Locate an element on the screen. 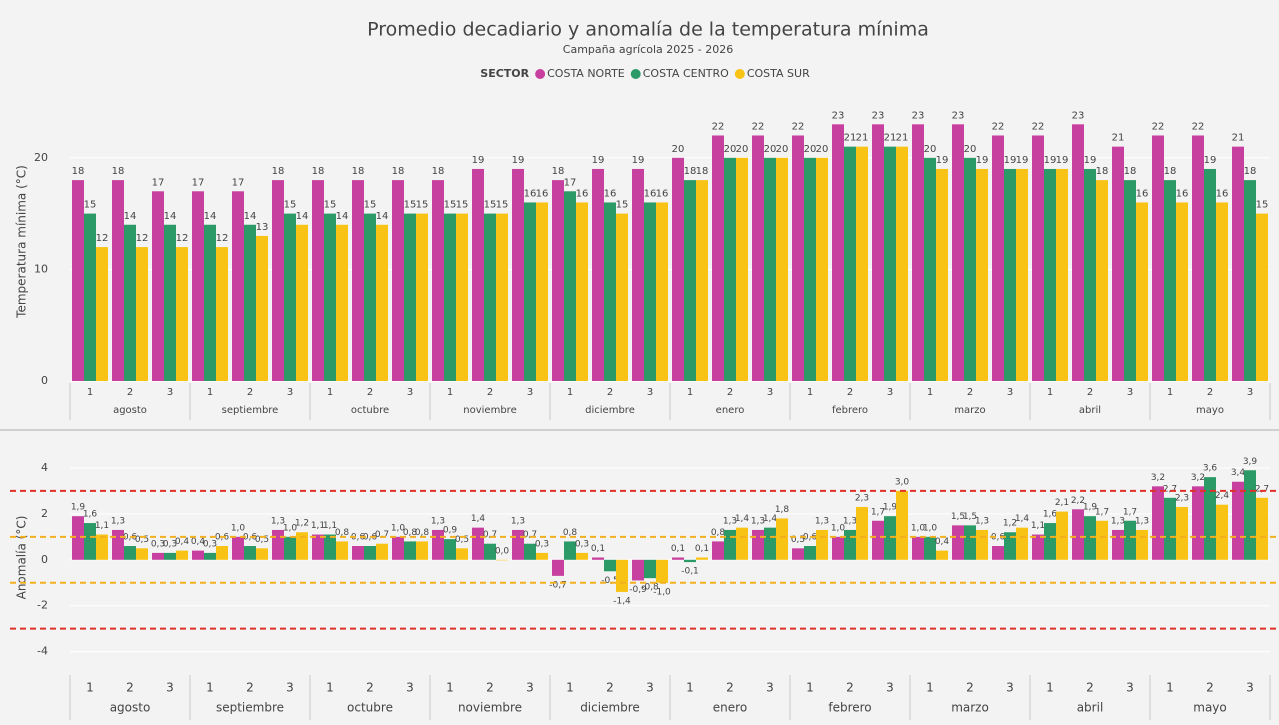  data-label: 0,7 is located at coordinates (382, 535).